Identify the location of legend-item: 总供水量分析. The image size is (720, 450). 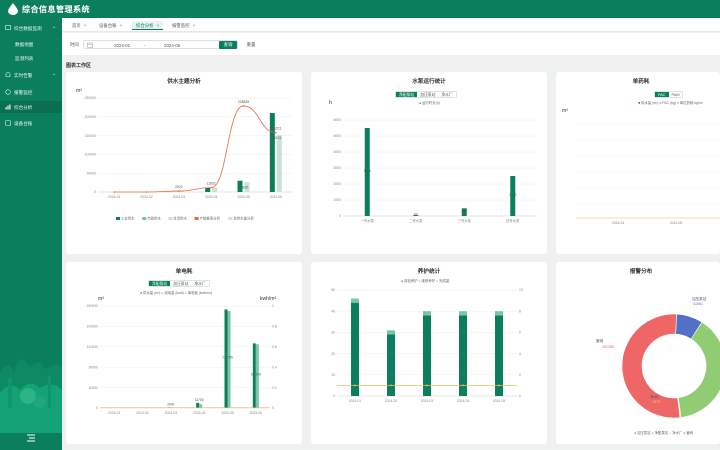
(243, 218).